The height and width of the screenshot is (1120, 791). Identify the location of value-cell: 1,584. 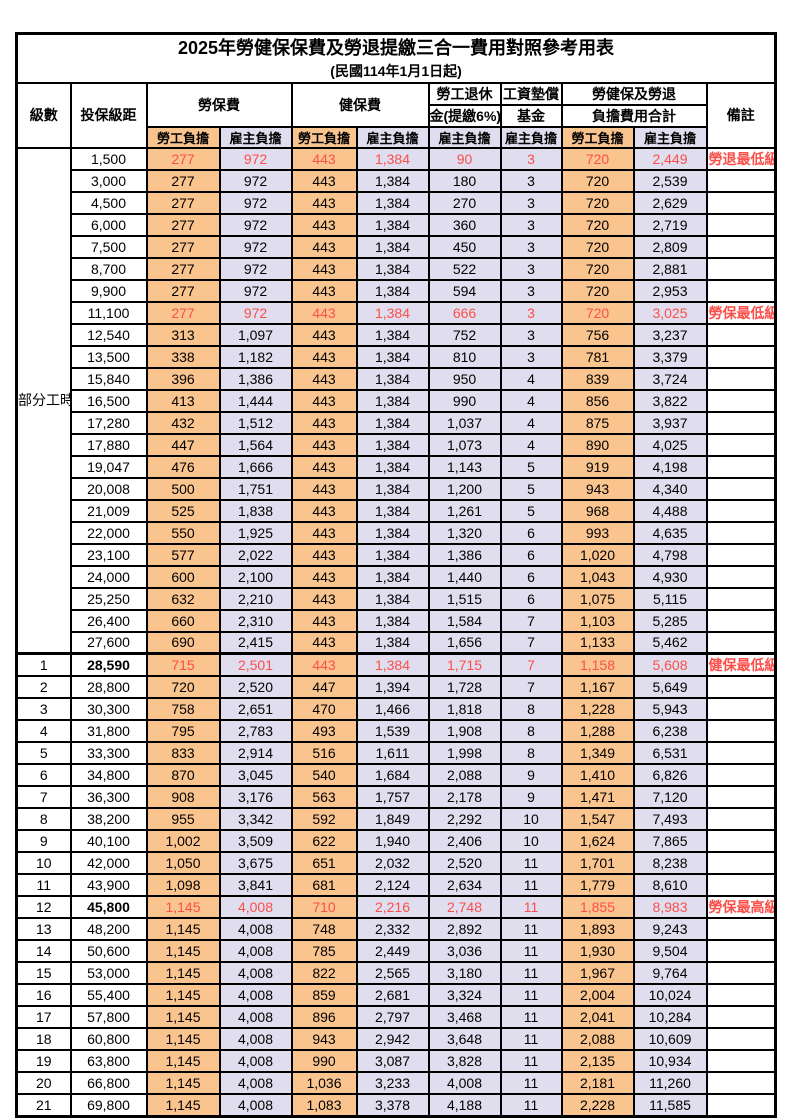
(464, 620).